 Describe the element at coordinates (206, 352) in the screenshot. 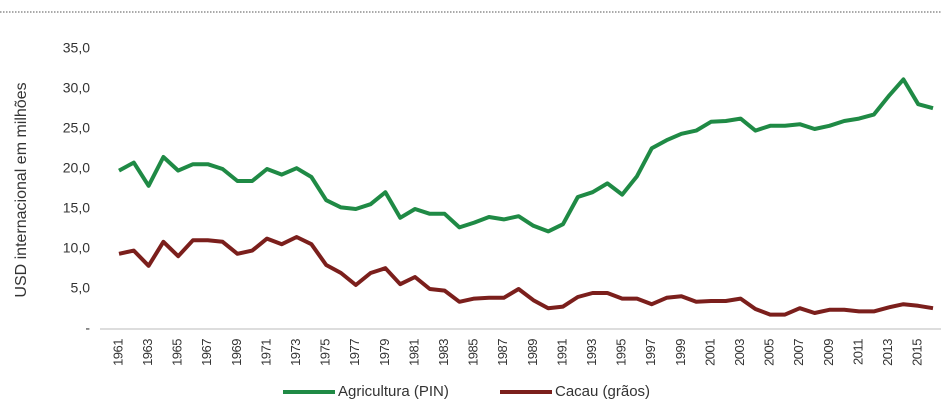

I see `x-tick-label: 1967` at that location.